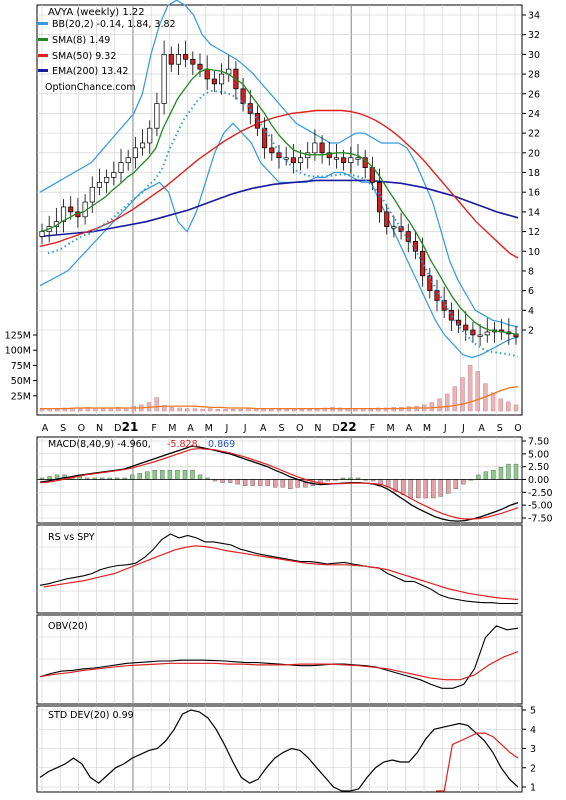 The image size is (566, 800). I want to click on std-tick-label: 5, so click(533, 711).